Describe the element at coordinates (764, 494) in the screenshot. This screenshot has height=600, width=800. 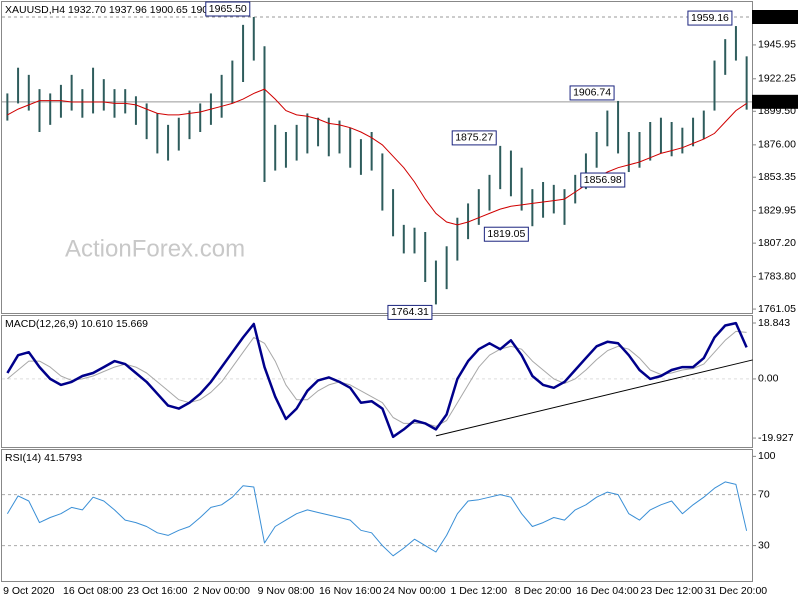
I see `y-tick-label: 70` at that location.